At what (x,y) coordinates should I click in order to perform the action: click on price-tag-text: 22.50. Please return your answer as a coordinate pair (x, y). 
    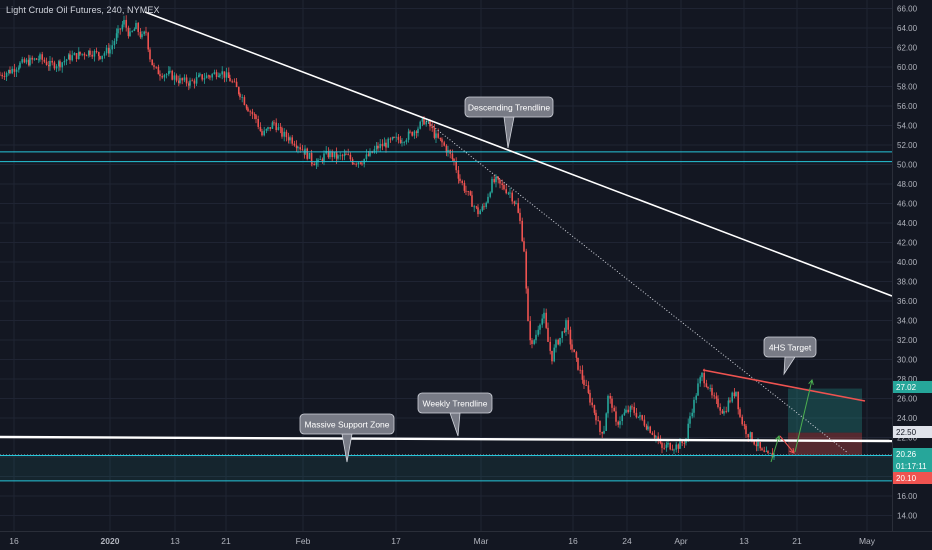
    Looking at the image, I should click on (906, 432).